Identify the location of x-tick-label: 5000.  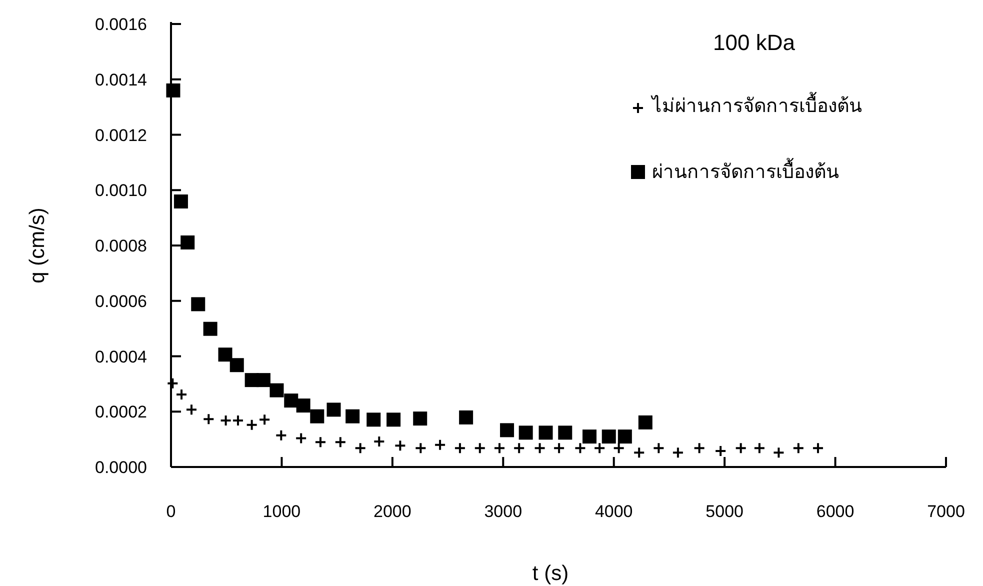
(725, 511).